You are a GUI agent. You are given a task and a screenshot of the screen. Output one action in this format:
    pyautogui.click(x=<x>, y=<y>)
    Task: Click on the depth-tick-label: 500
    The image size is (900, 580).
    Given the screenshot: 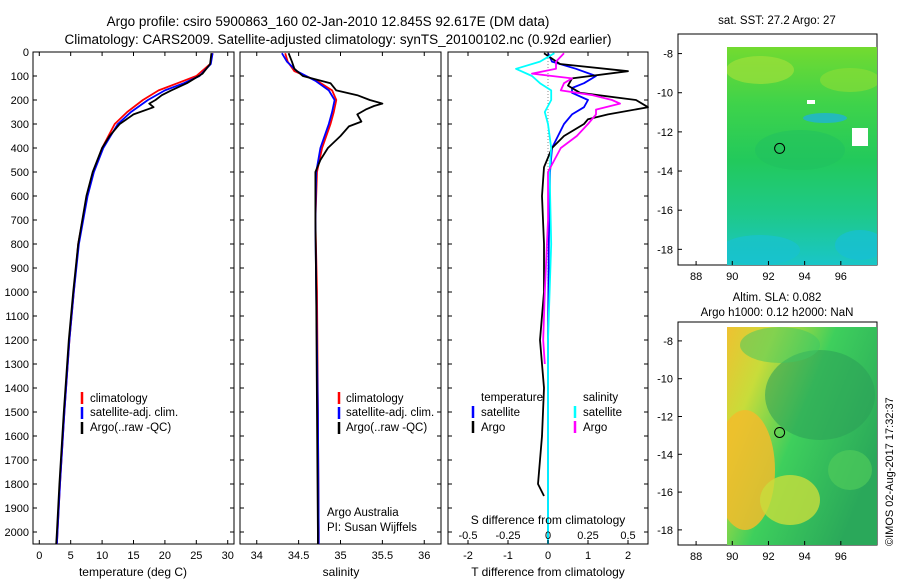 What is the action you would take?
    pyautogui.click(x=20, y=173)
    